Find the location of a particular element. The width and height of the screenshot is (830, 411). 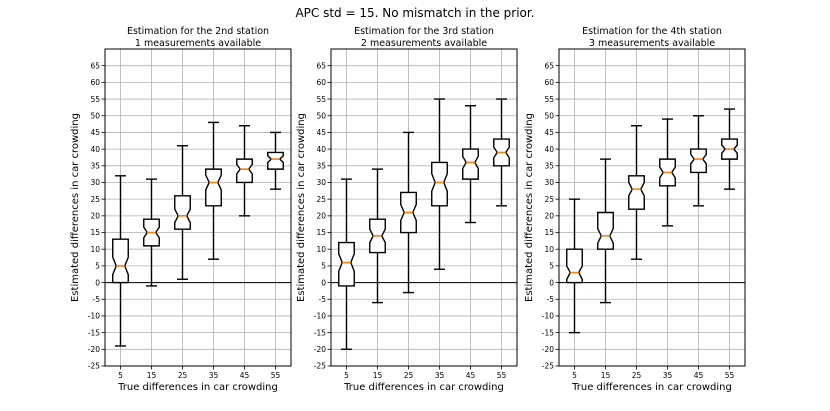

y-tick-label: 10 is located at coordinates (321, 249).